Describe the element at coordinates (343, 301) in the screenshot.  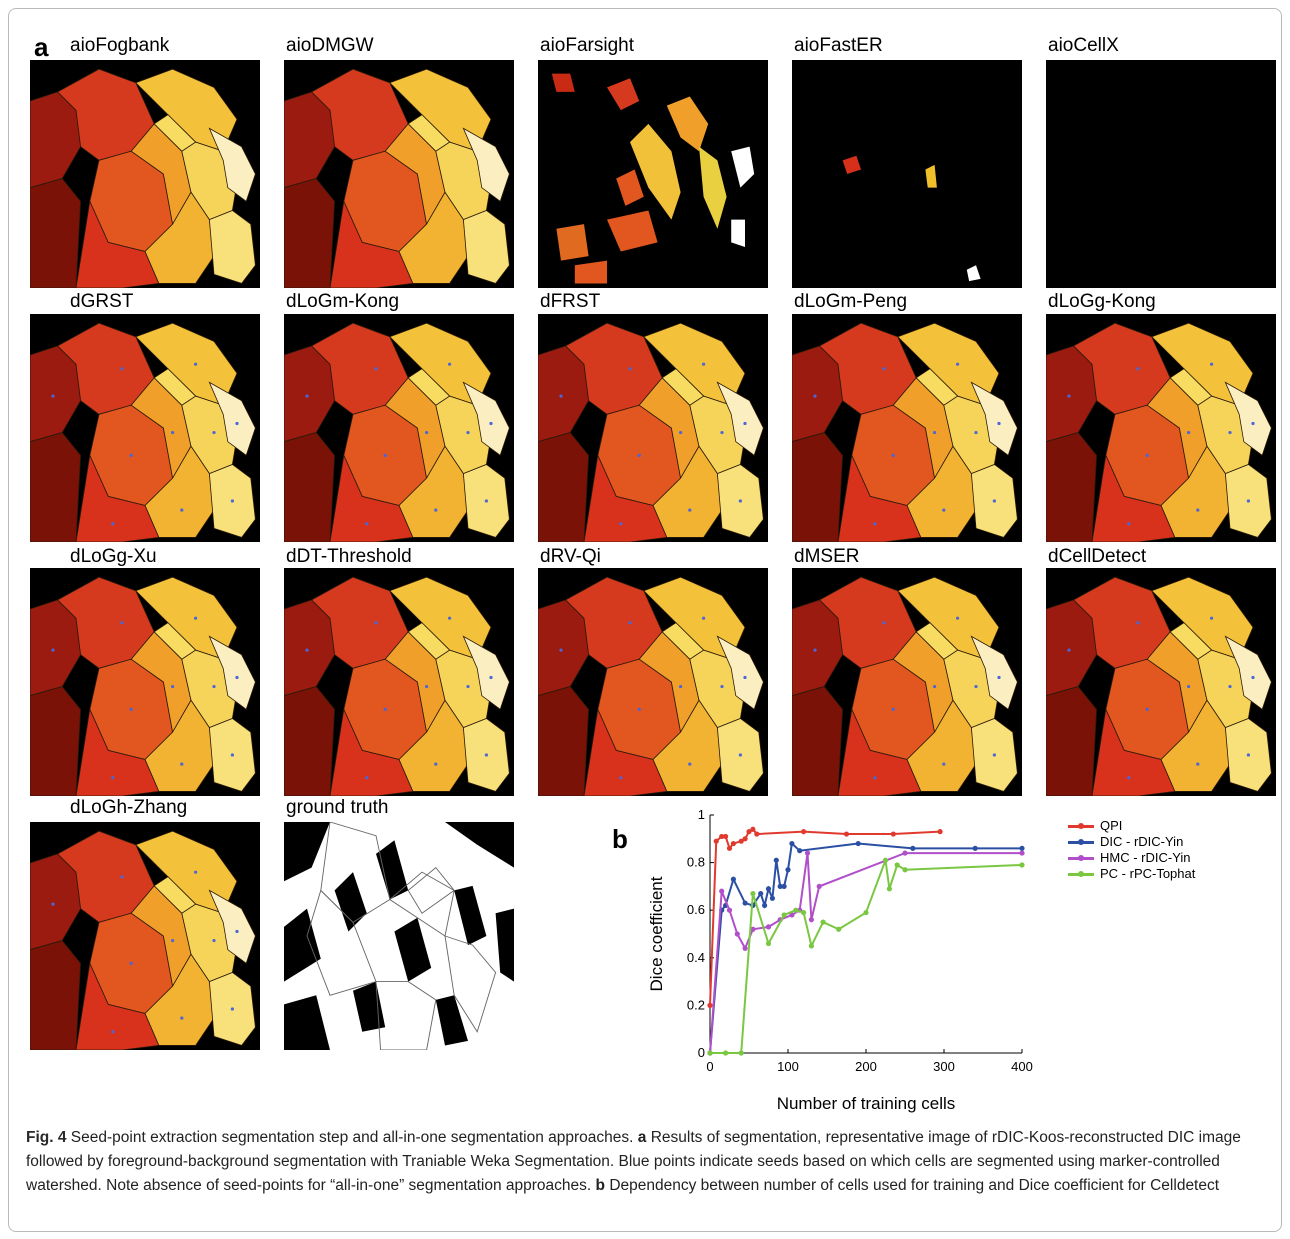
I see `tile-label: dLoGm-Kong` at that location.